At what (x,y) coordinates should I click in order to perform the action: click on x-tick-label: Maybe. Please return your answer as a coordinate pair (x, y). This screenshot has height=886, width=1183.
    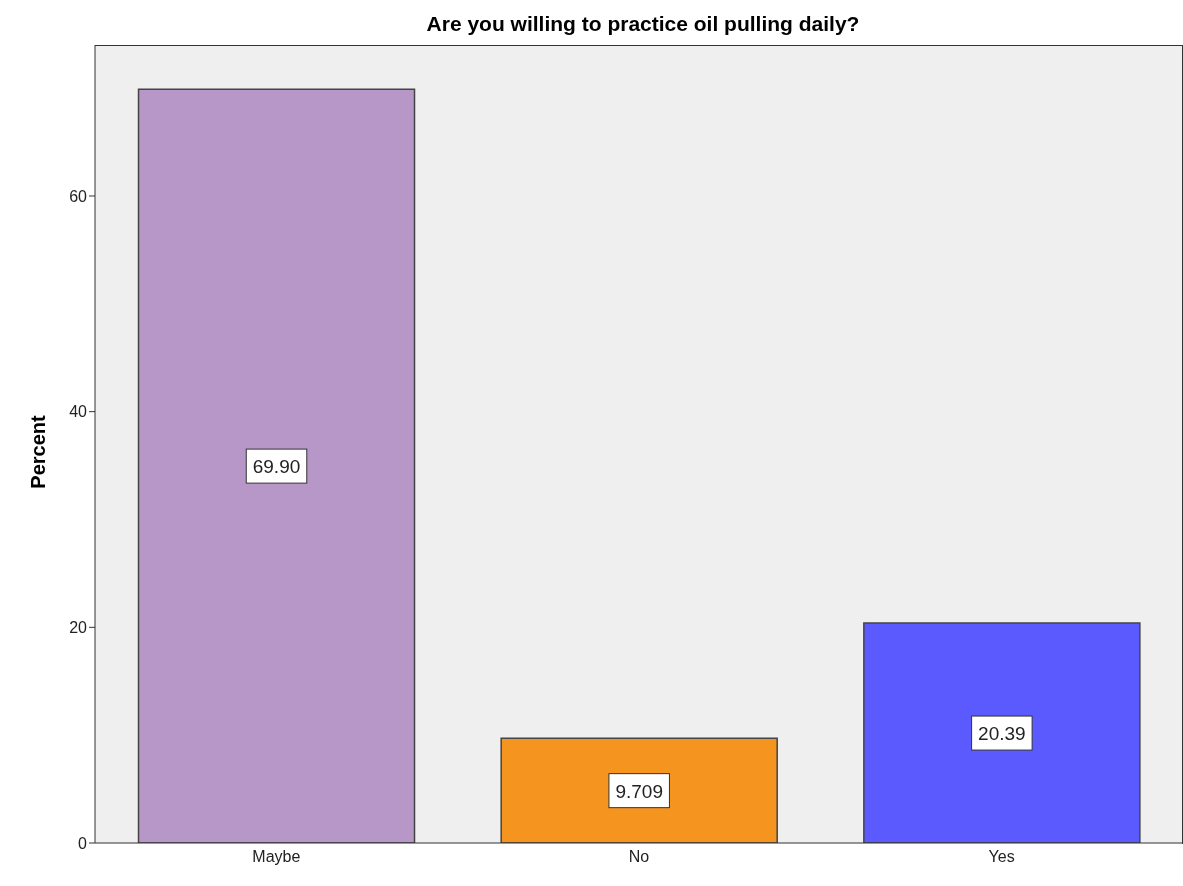
    Looking at the image, I should click on (276, 857).